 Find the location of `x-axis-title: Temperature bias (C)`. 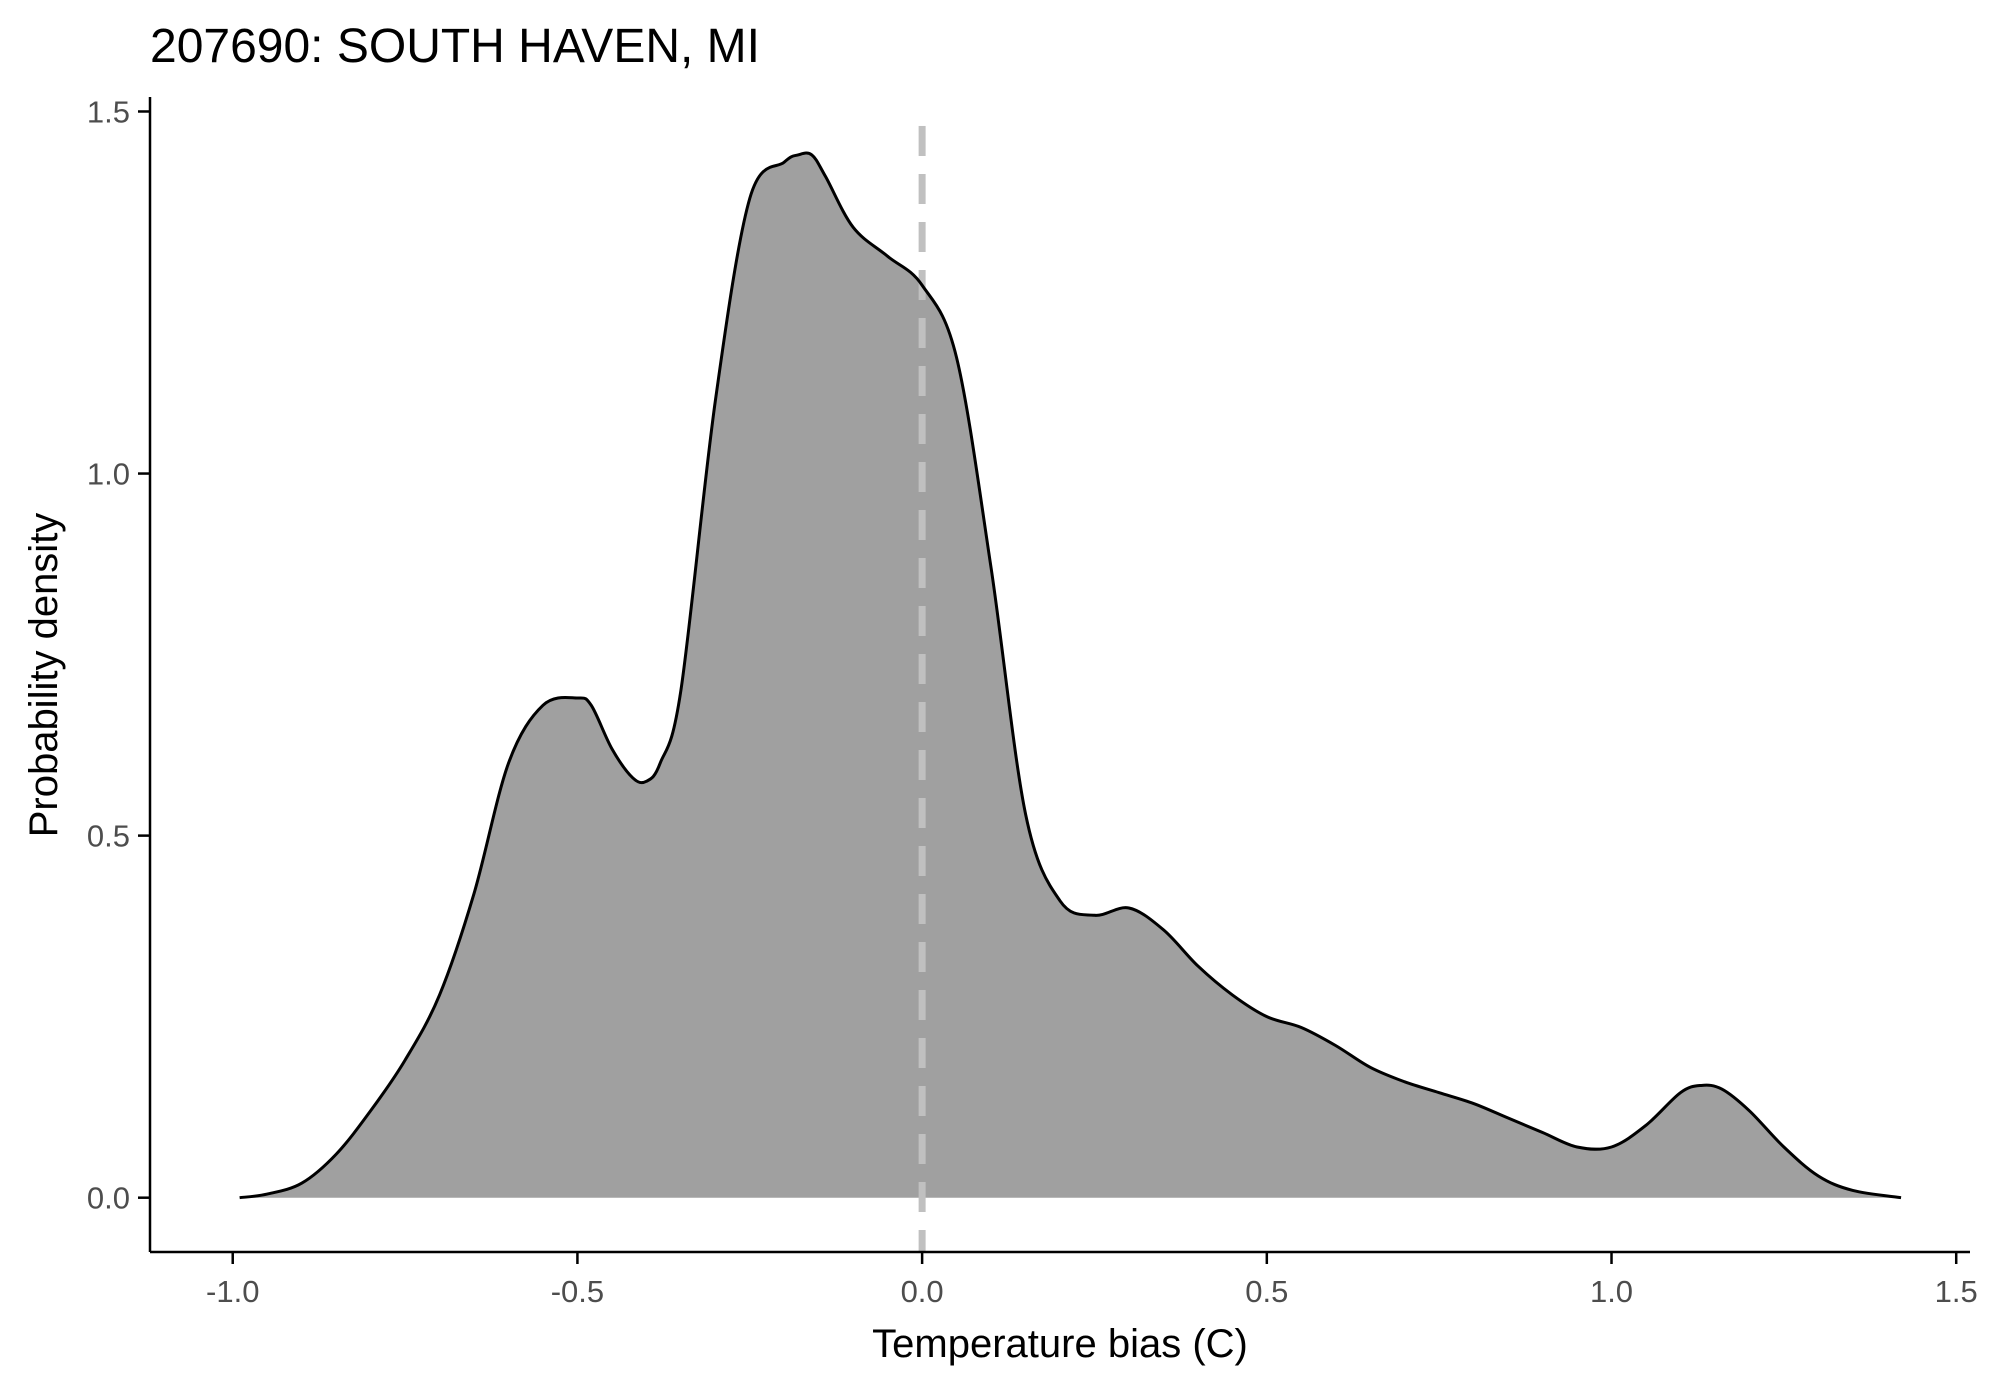

x-axis-title: Temperature bias (C) is located at coordinates (1060, 1344).